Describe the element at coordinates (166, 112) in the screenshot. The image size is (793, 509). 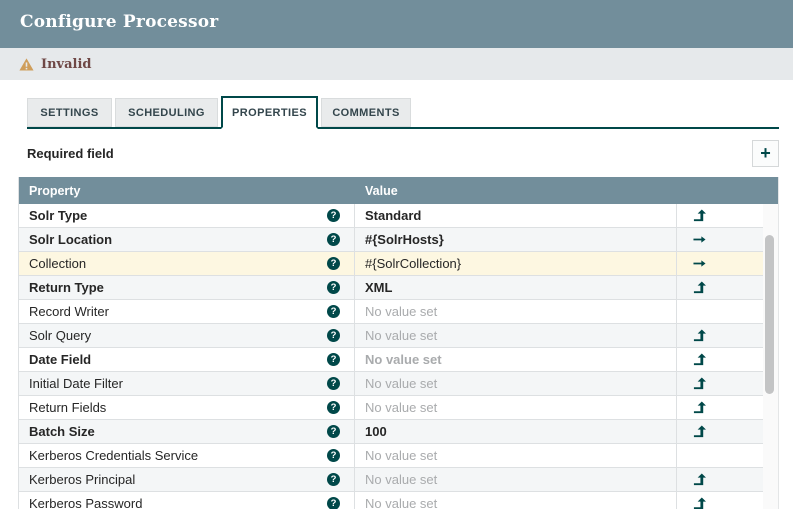
I see `tab-scheduling: SCHEDULING` at that location.